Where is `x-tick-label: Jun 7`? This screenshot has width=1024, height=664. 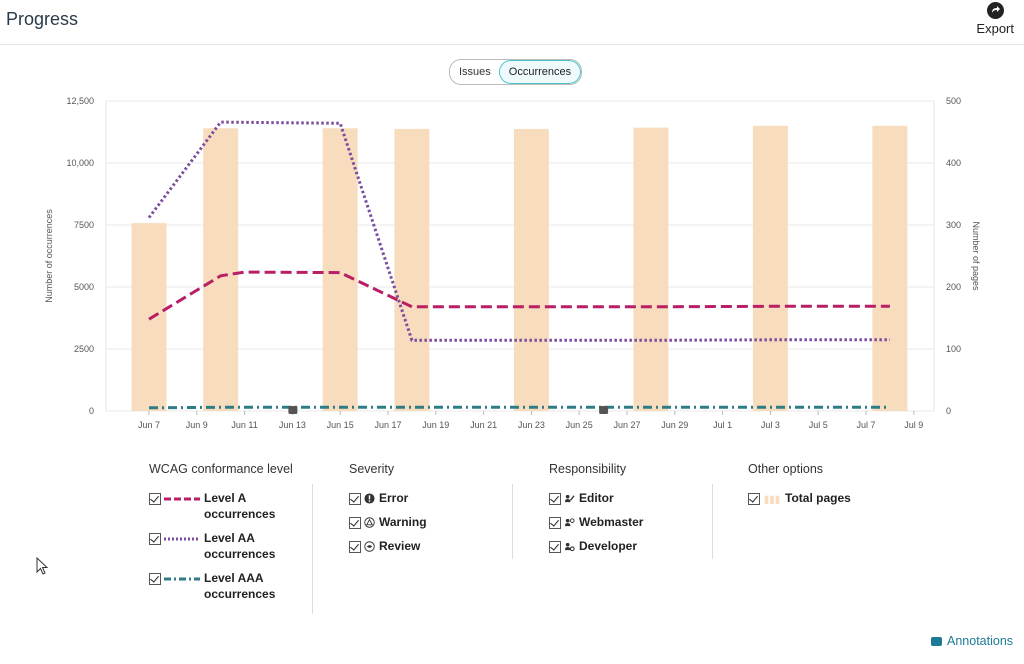 x-tick-label: Jun 7 is located at coordinates (149, 425).